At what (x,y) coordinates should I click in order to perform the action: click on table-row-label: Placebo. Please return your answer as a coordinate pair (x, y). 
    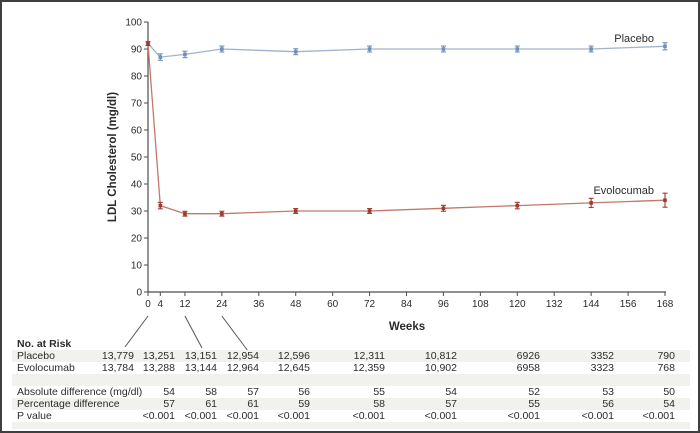
    Looking at the image, I should click on (36, 356).